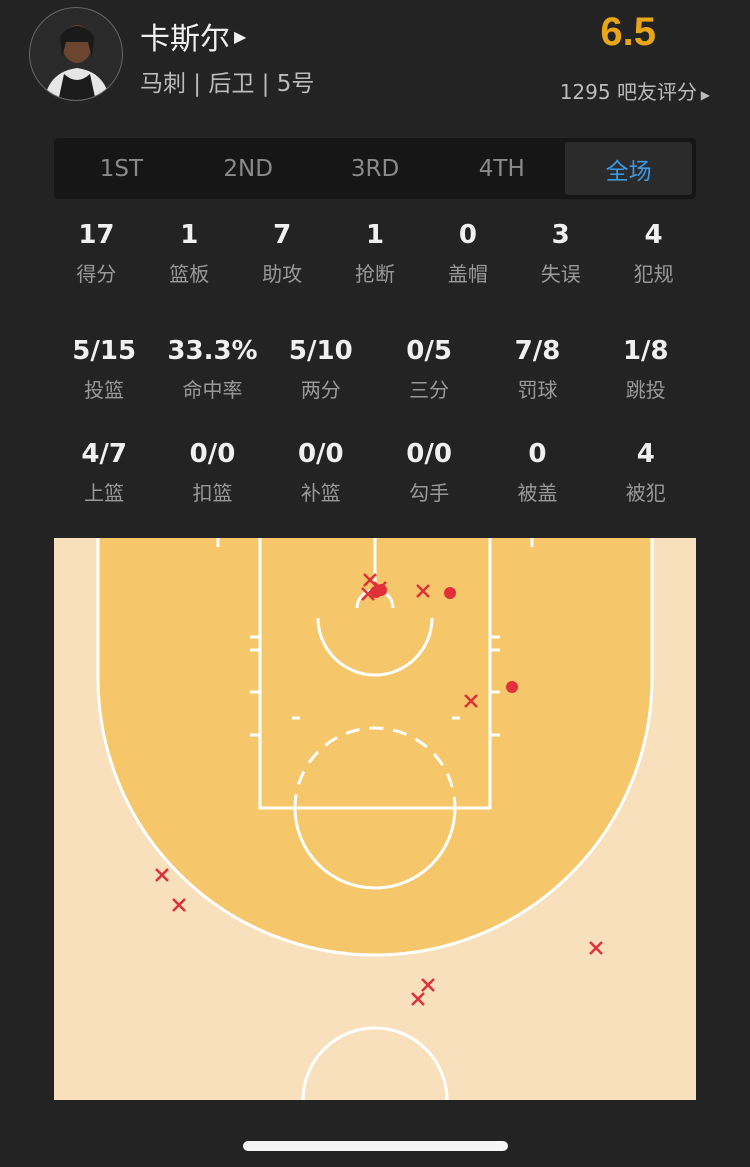  I want to click on player-name: 卡斯尔, so click(185, 39).